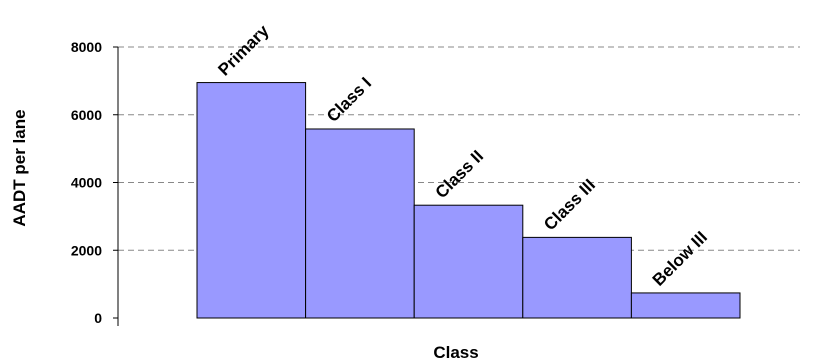 This screenshot has height=363, width=813. What do you see at coordinates (86, 47) in the screenshot?
I see `y-tick-label: 8000` at bounding box center [86, 47].